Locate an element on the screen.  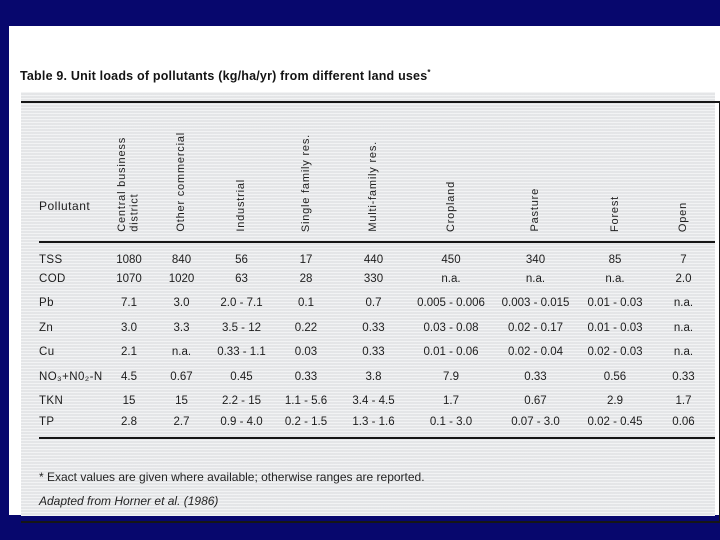
column-header-single-family-res: Single family res. is located at coordinates (306, 172).